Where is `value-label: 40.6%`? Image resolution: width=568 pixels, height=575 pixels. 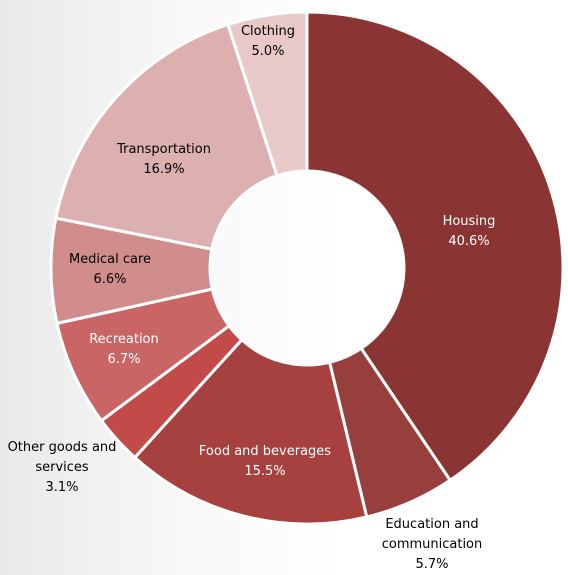 value-label: 40.6% is located at coordinates (469, 241).